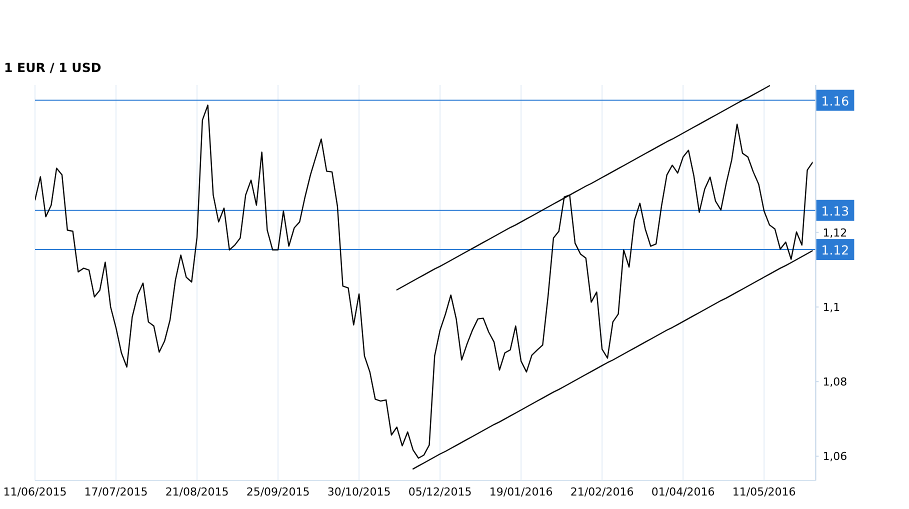  Describe the element at coordinates (835, 250) in the screenshot. I see `ref-line-label: 1.12` at that location.